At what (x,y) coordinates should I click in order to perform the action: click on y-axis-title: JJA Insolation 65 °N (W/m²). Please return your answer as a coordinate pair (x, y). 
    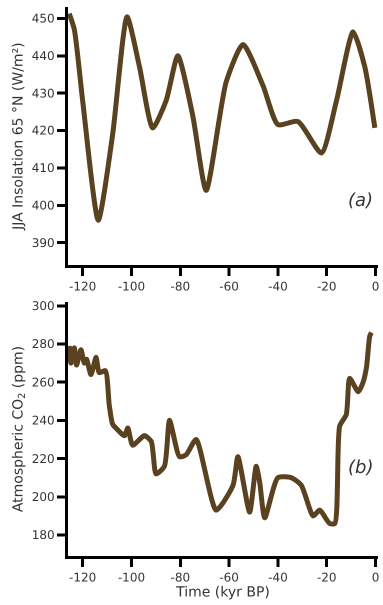
    Looking at the image, I should click on (18, 136).